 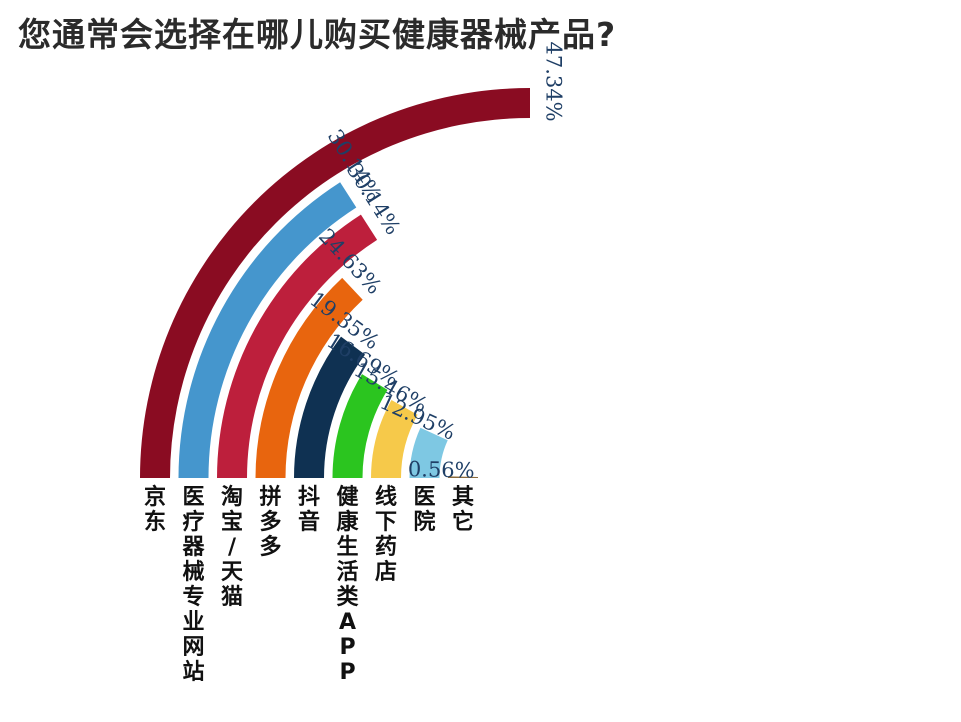 I want to click on value-label-0: 47.34%, so click(x=553, y=82).